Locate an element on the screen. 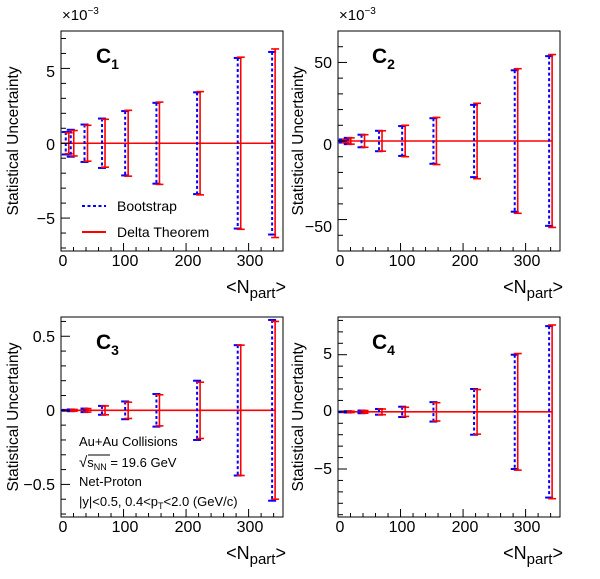 The height and width of the screenshot is (579, 600). c3-xtick-label-200: 200 is located at coordinates (188, 527).